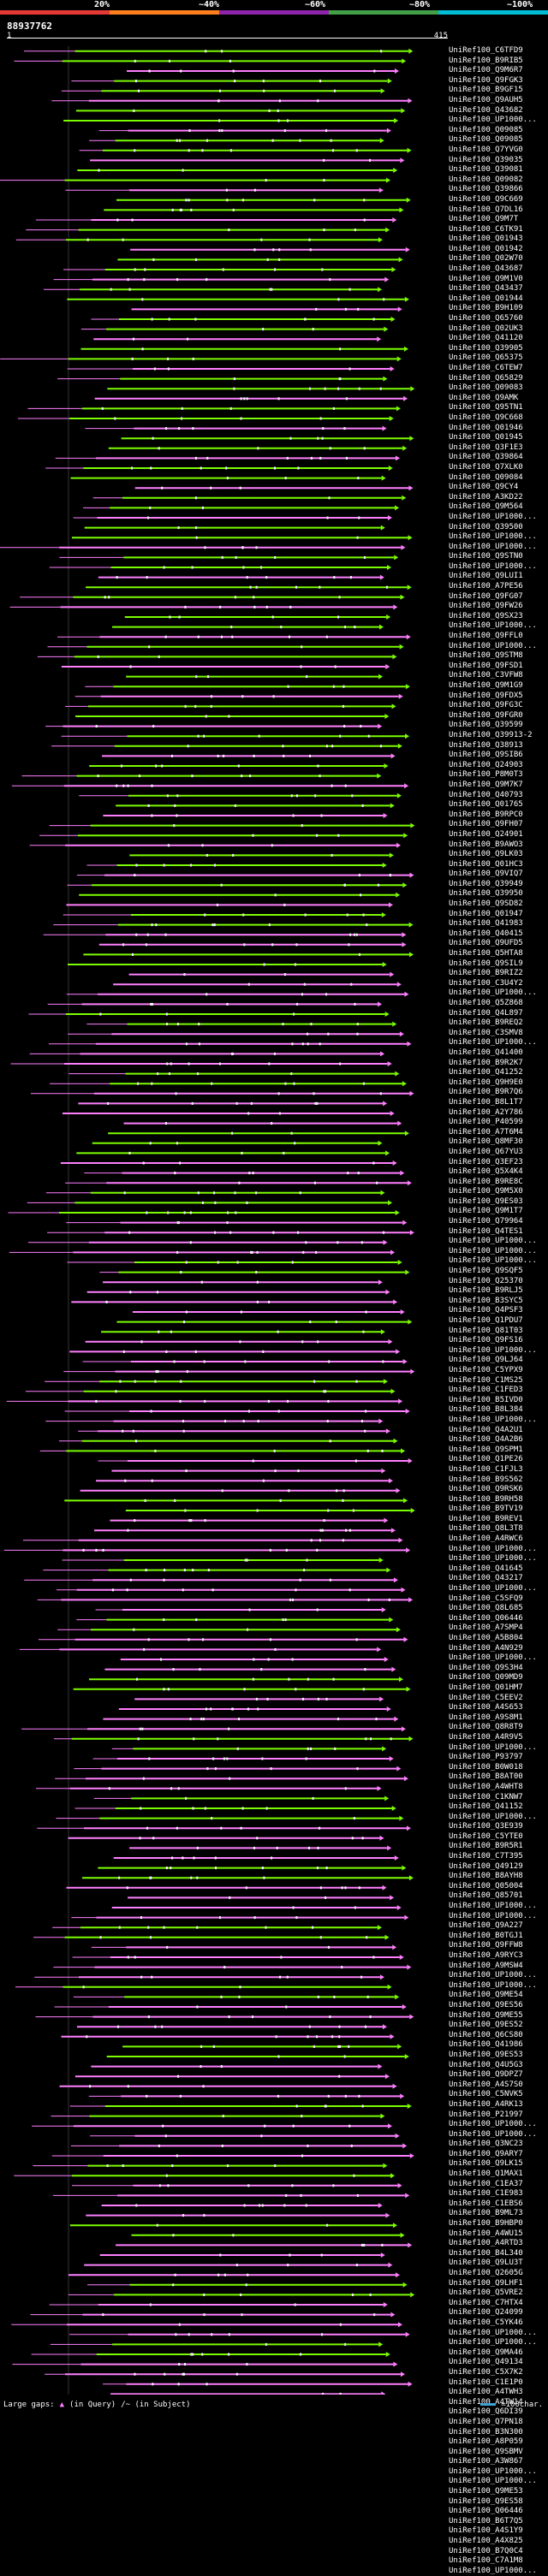  Describe the element at coordinates (486, 1786) in the screenshot. I see `hit-link: UniRef100_A4WHT8` at that location.